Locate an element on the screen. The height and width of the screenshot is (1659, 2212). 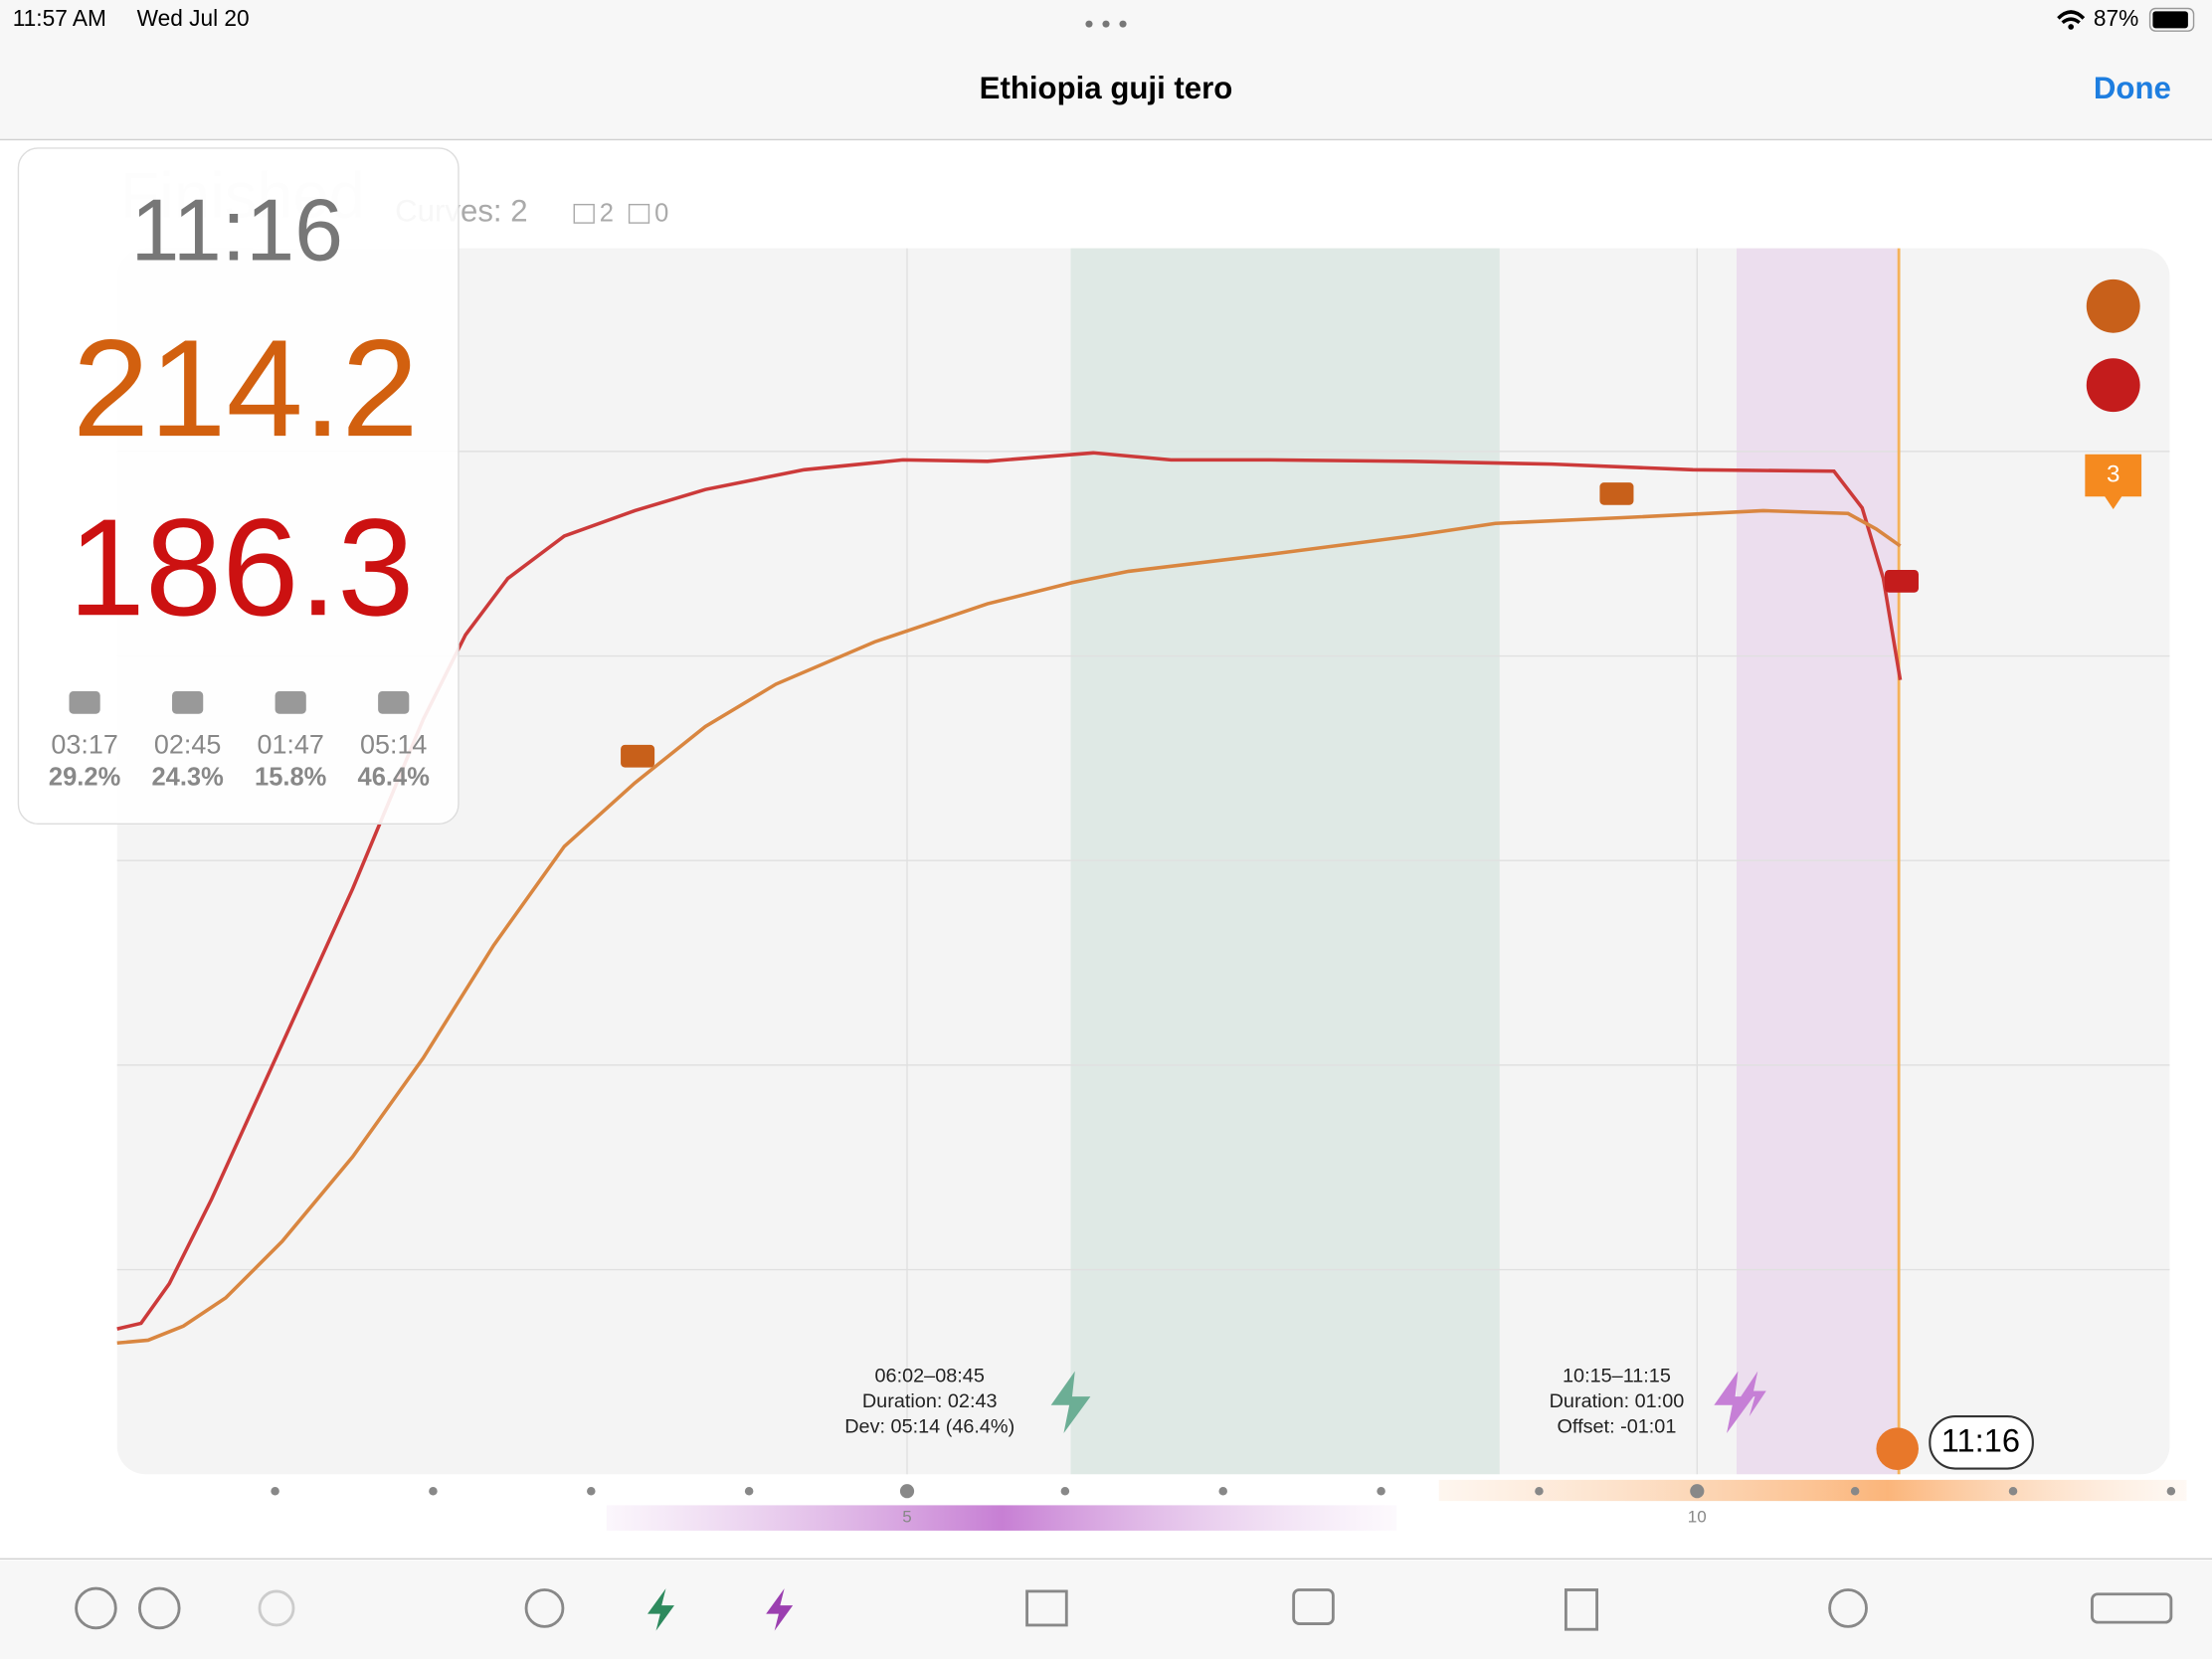
phase-percent: 24.3% is located at coordinates (187, 778).